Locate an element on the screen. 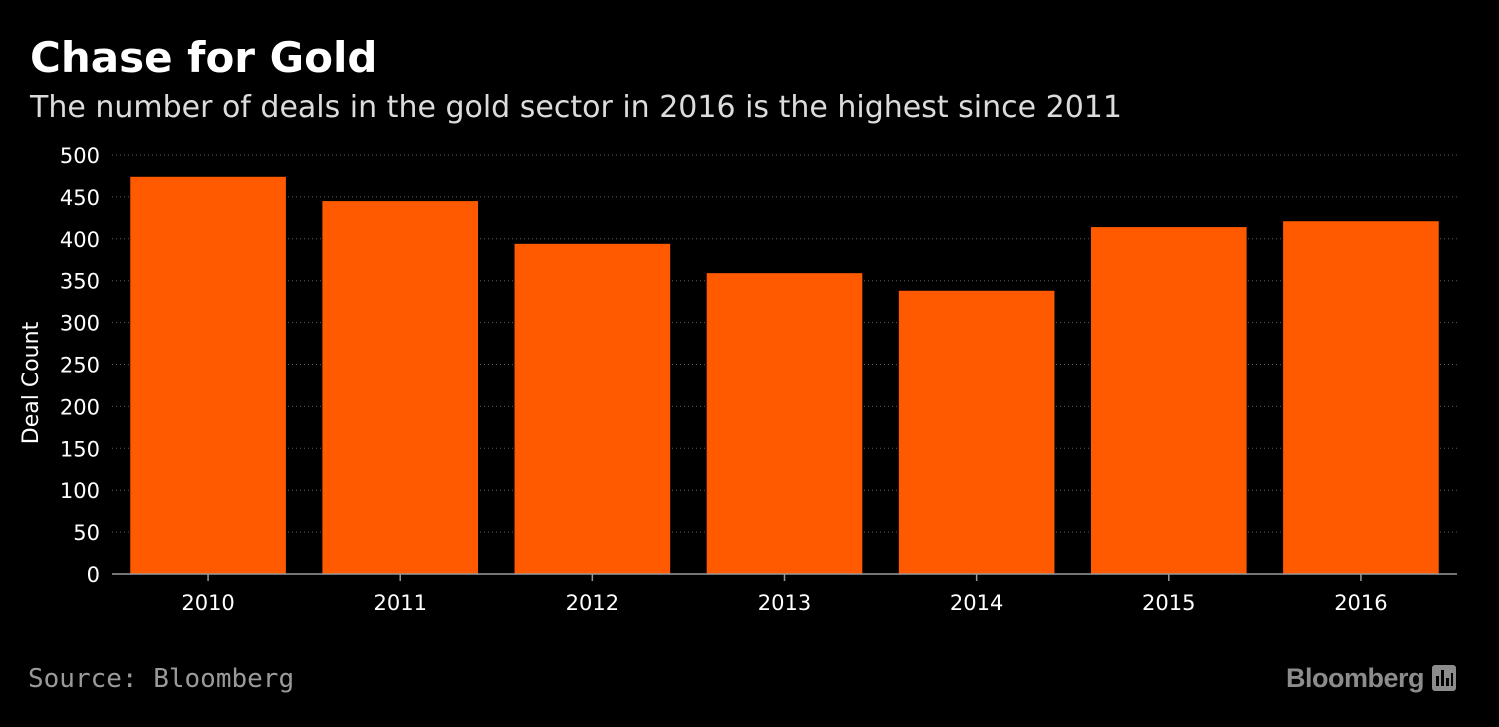 Image resolution: width=1499 pixels, height=727 pixels. bar-2012 is located at coordinates (592, 408).